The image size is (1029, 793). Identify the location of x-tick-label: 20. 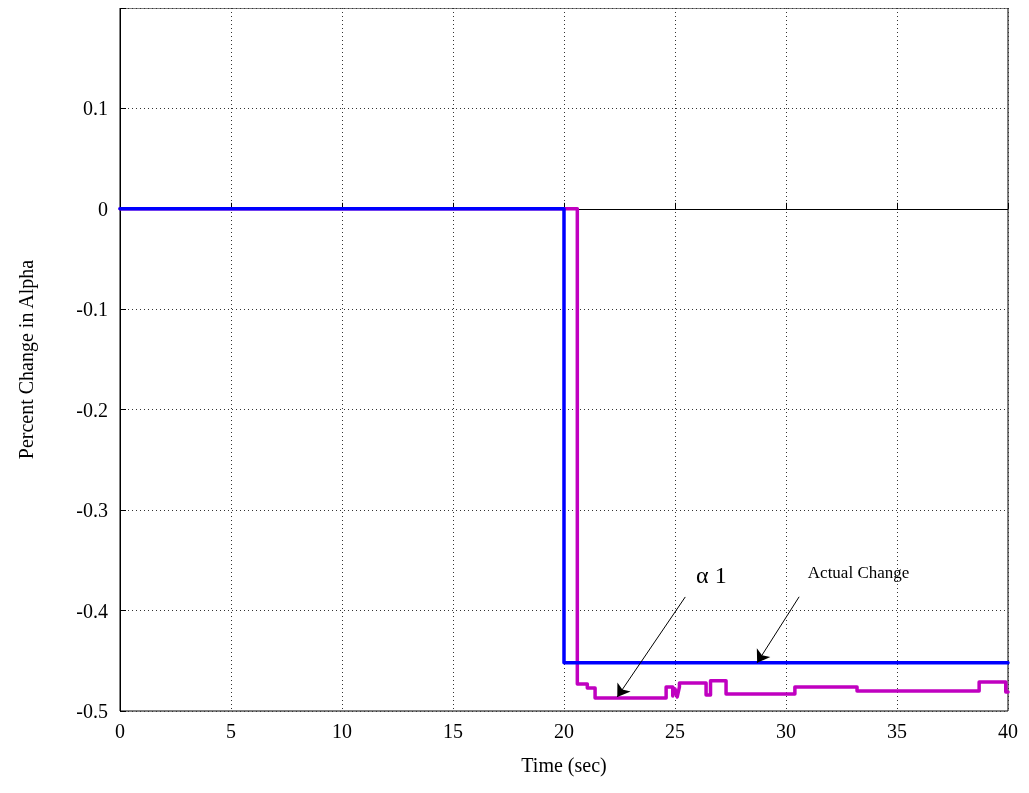
(564, 731).